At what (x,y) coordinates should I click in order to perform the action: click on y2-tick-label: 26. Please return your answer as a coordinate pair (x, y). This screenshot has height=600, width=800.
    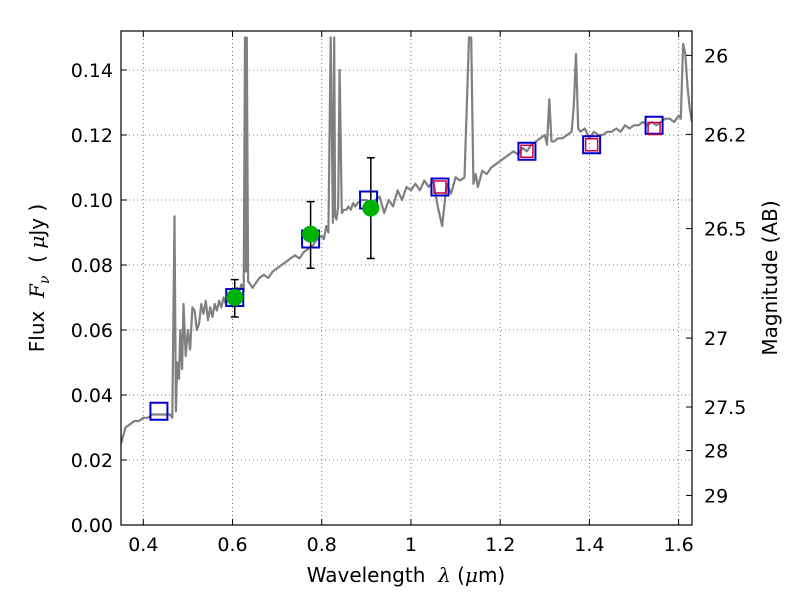
    Looking at the image, I should click on (716, 56).